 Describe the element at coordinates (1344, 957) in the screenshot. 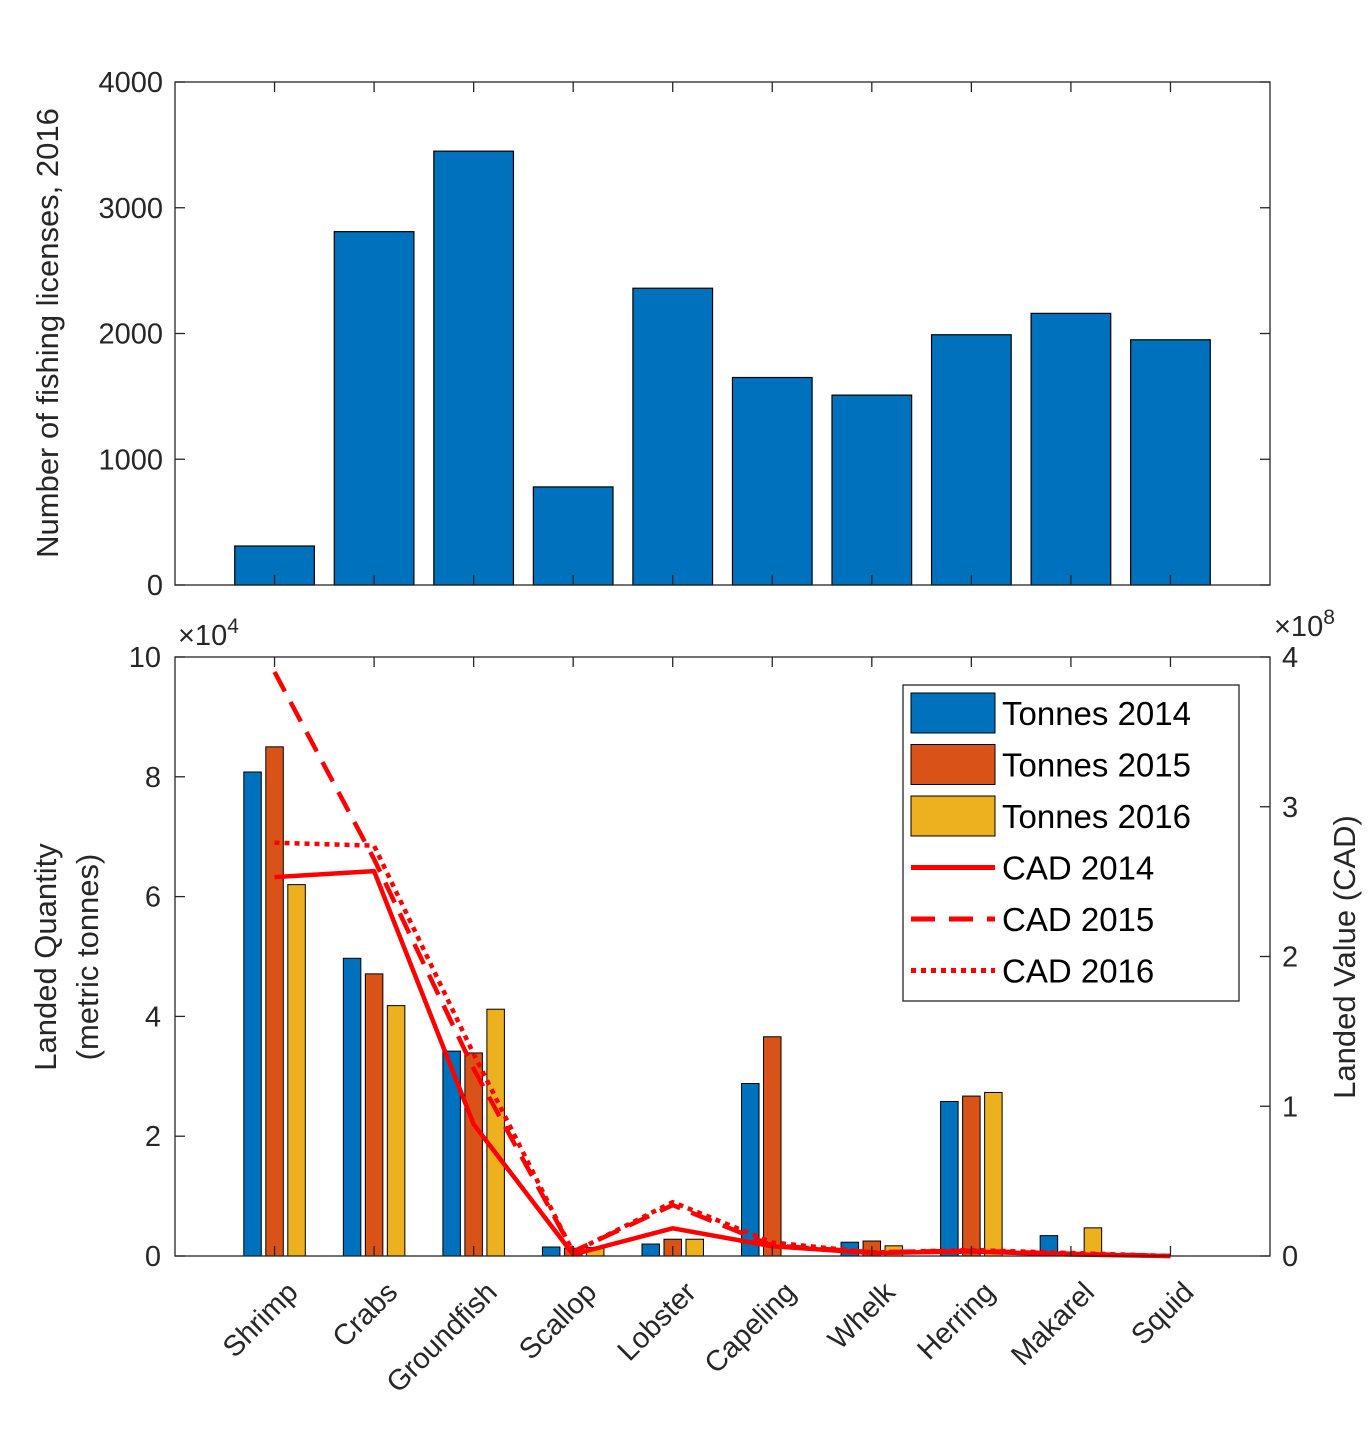

I see `y2-axis-label: Landed Value (CAD)` at that location.